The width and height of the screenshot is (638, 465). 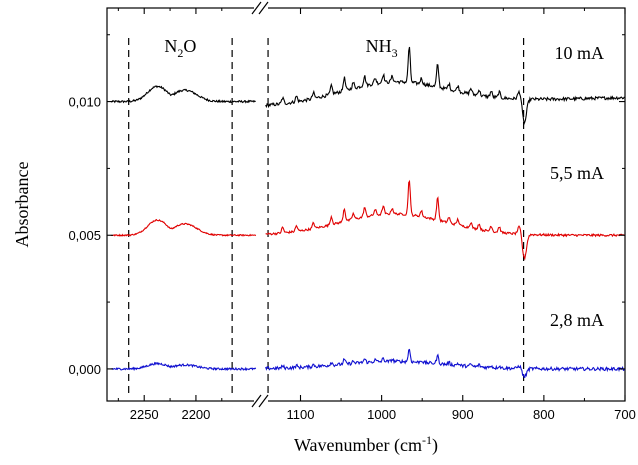 I want to click on y-tick-label: 0,005, so click(x=84, y=235).